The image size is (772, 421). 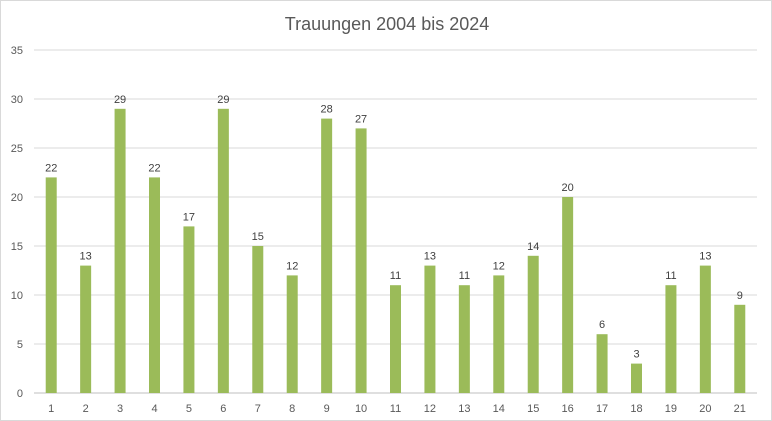 I want to click on data-label: 28, so click(x=327, y=110).